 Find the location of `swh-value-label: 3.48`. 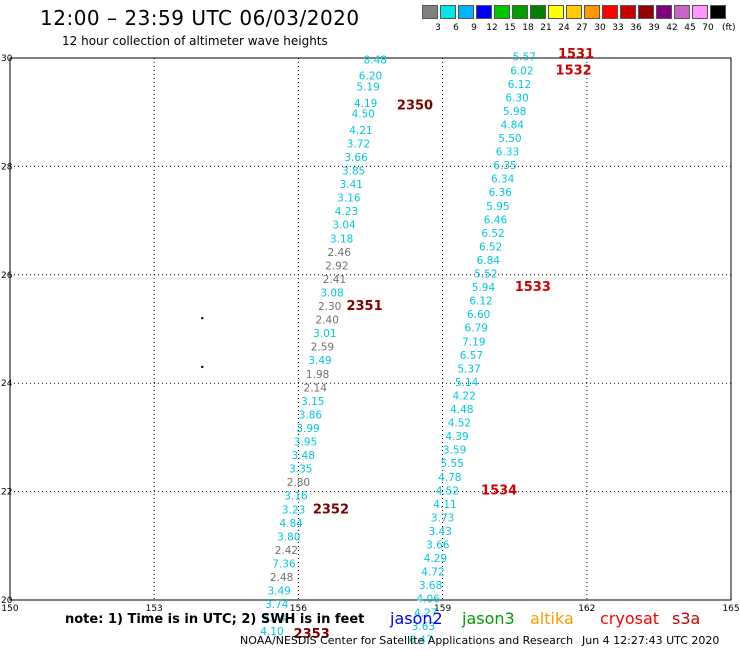

swh-value-label: 3.48 is located at coordinates (303, 456).